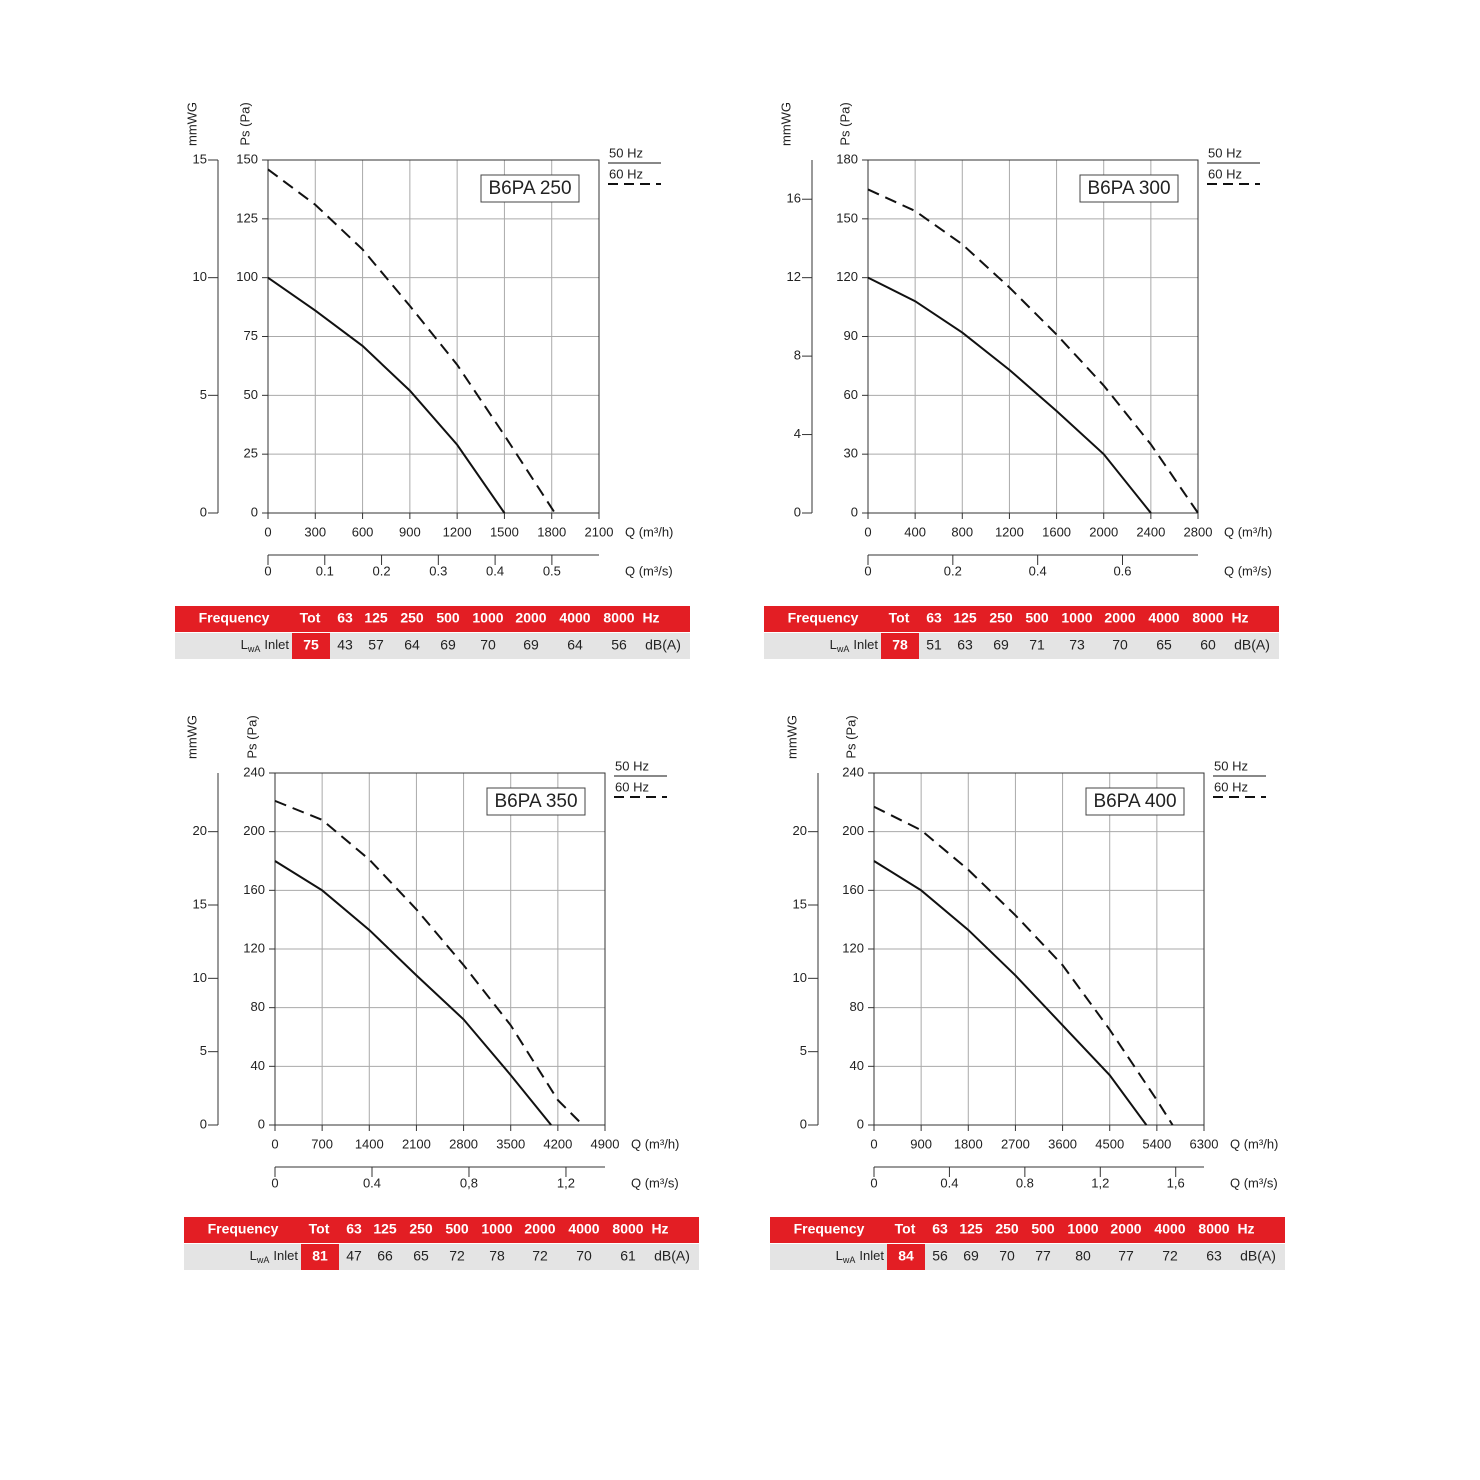 The height and width of the screenshot is (1480, 1480). I want to click on table-value: 71, so click(1037, 645).